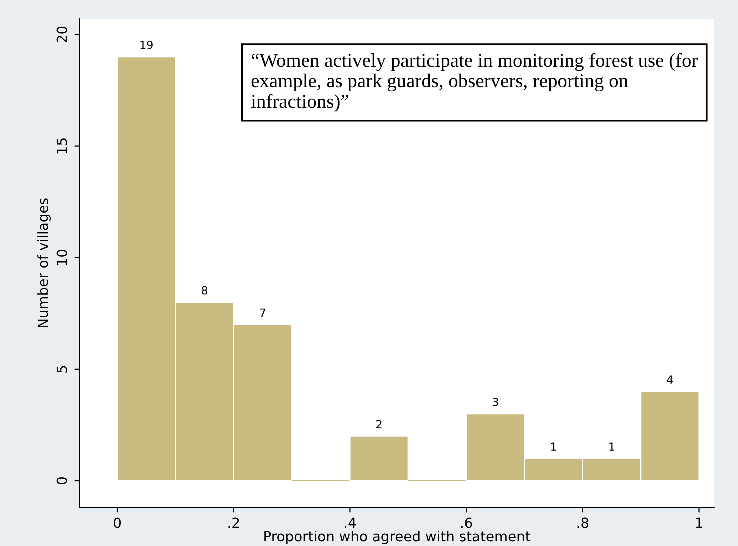 Image resolution: width=738 pixels, height=546 pixels. I want to click on y-tick-label: 0, so click(62, 481).